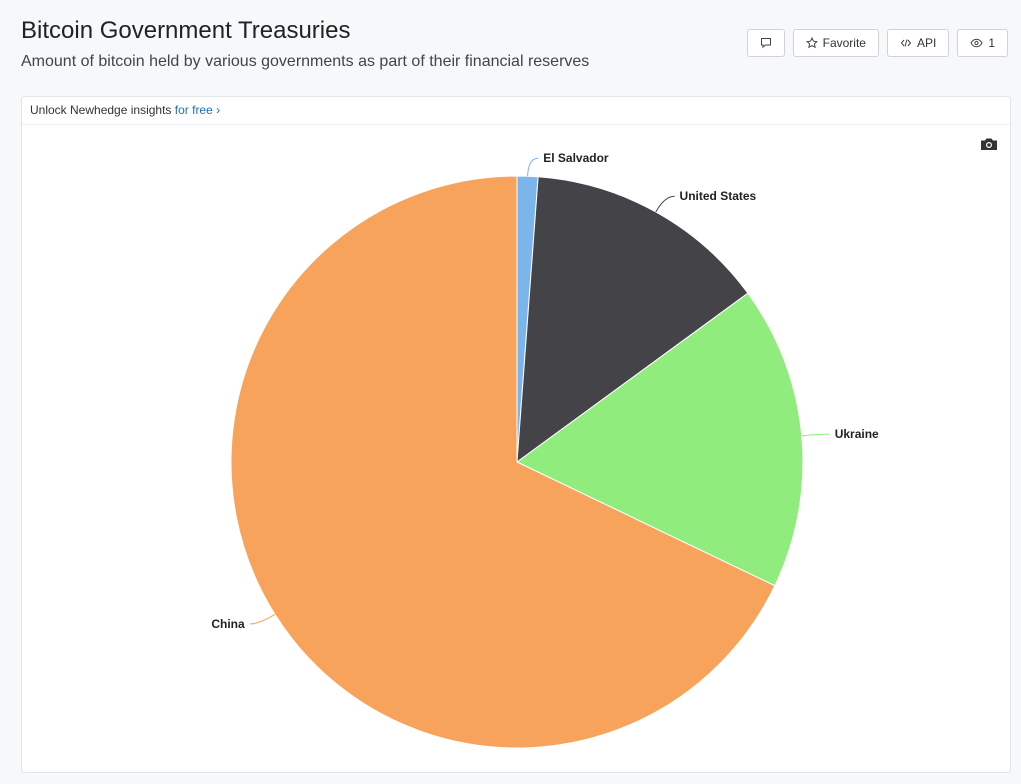 Image resolution: width=1021 pixels, height=784 pixels. Describe the element at coordinates (857, 434) in the screenshot. I see `label-ukraine: Ukraine` at that location.